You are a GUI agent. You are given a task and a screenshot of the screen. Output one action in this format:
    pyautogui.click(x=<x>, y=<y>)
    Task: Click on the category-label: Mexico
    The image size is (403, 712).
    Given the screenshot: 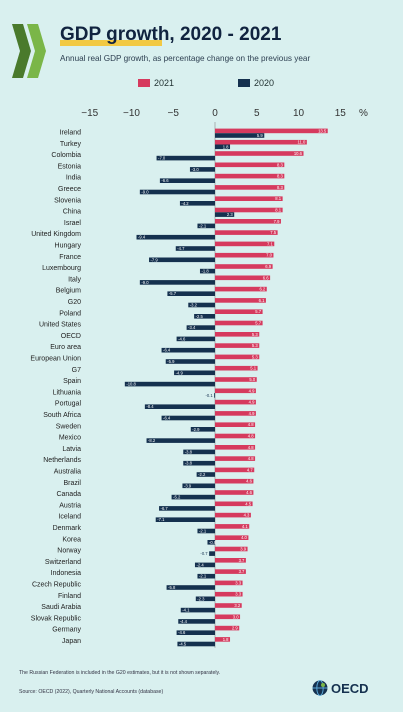 What is the action you would take?
    pyautogui.click(x=70, y=438)
    